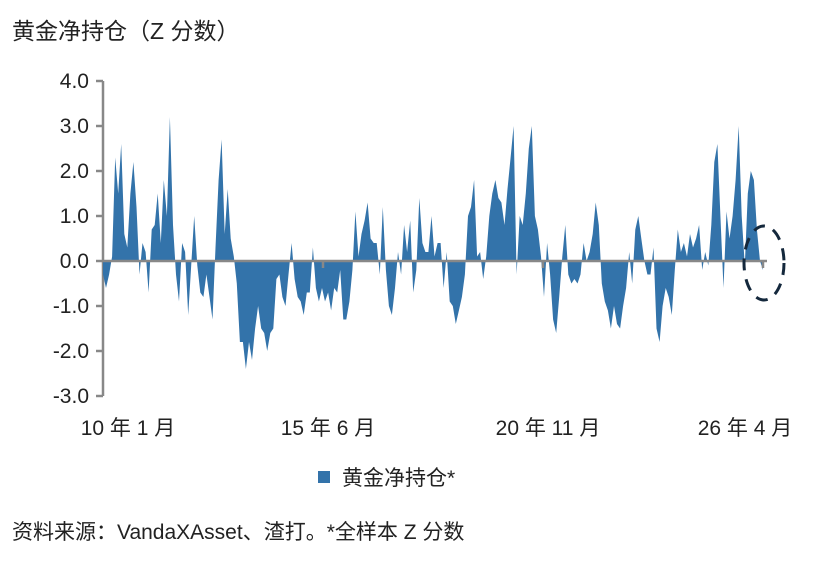 The width and height of the screenshot is (816, 576). Describe the element at coordinates (764, 263) in the screenshot. I see `dashed-ellipse-annotation` at that location.